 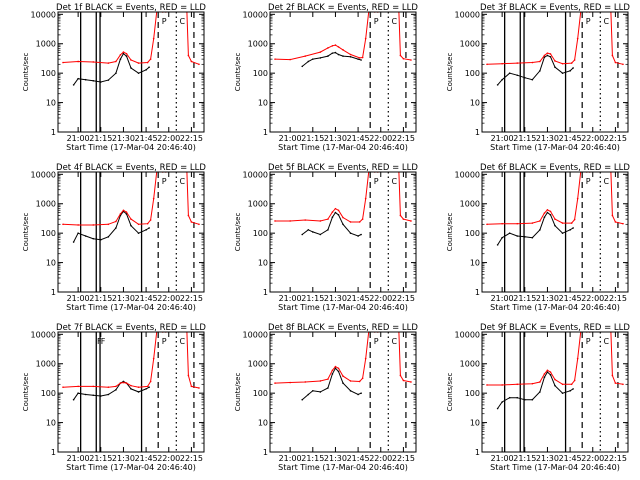 What do you see at coordinates (131, 360) in the screenshot?
I see `lld-series-line` at bounding box center [131, 360].